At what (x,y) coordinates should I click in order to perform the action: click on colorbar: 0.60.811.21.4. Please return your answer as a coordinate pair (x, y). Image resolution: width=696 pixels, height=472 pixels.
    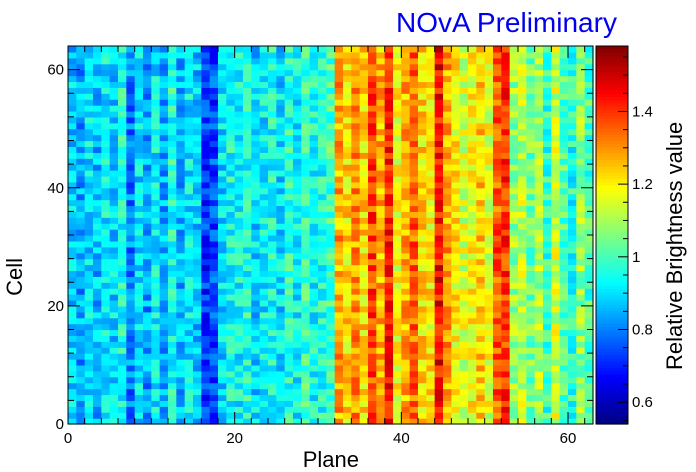
    Looking at the image, I should click on (624, 235).